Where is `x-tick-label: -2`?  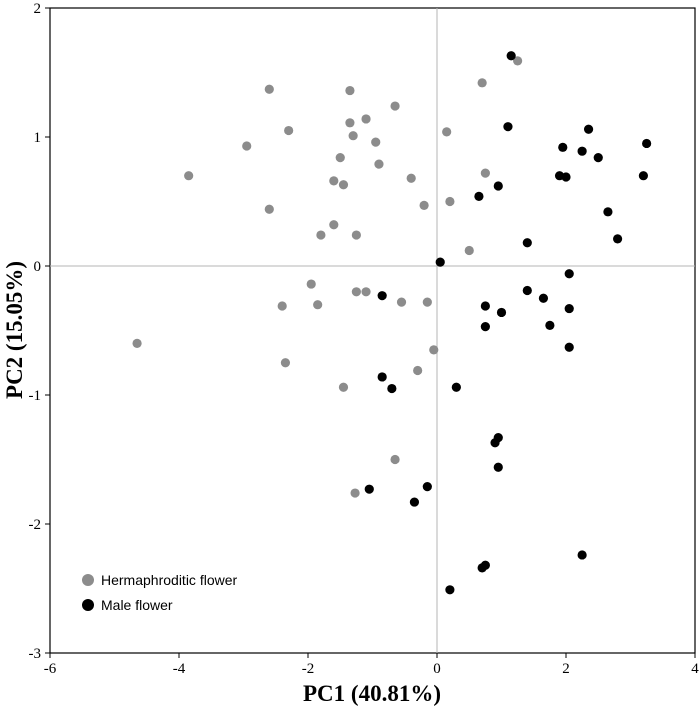
x-tick-label: -2 is located at coordinates (308, 669).